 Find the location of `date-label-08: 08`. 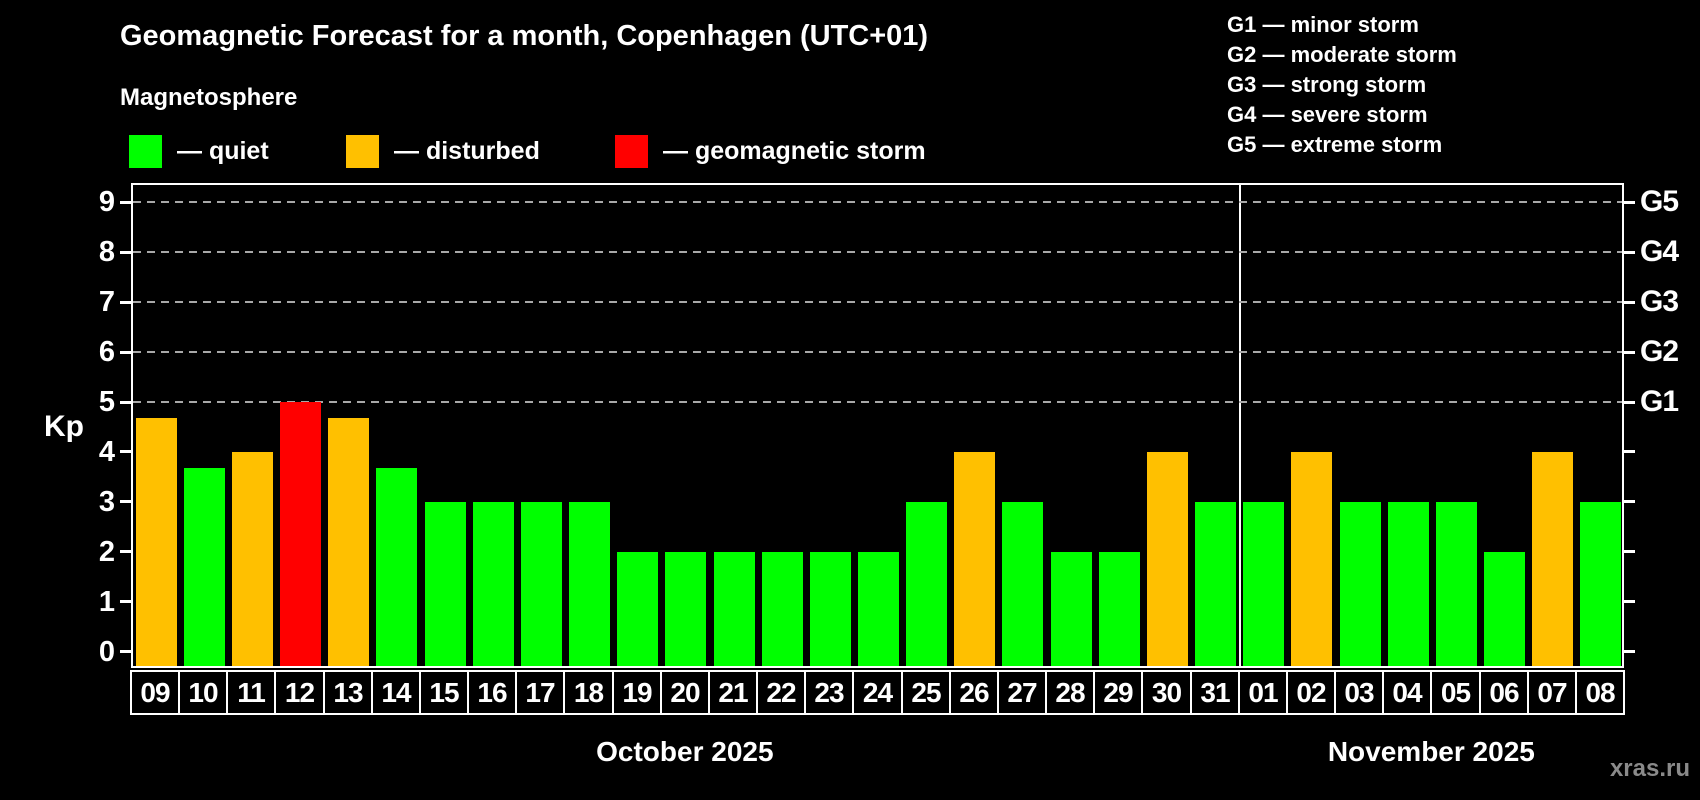

date-label-08: 08 is located at coordinates (1600, 692).